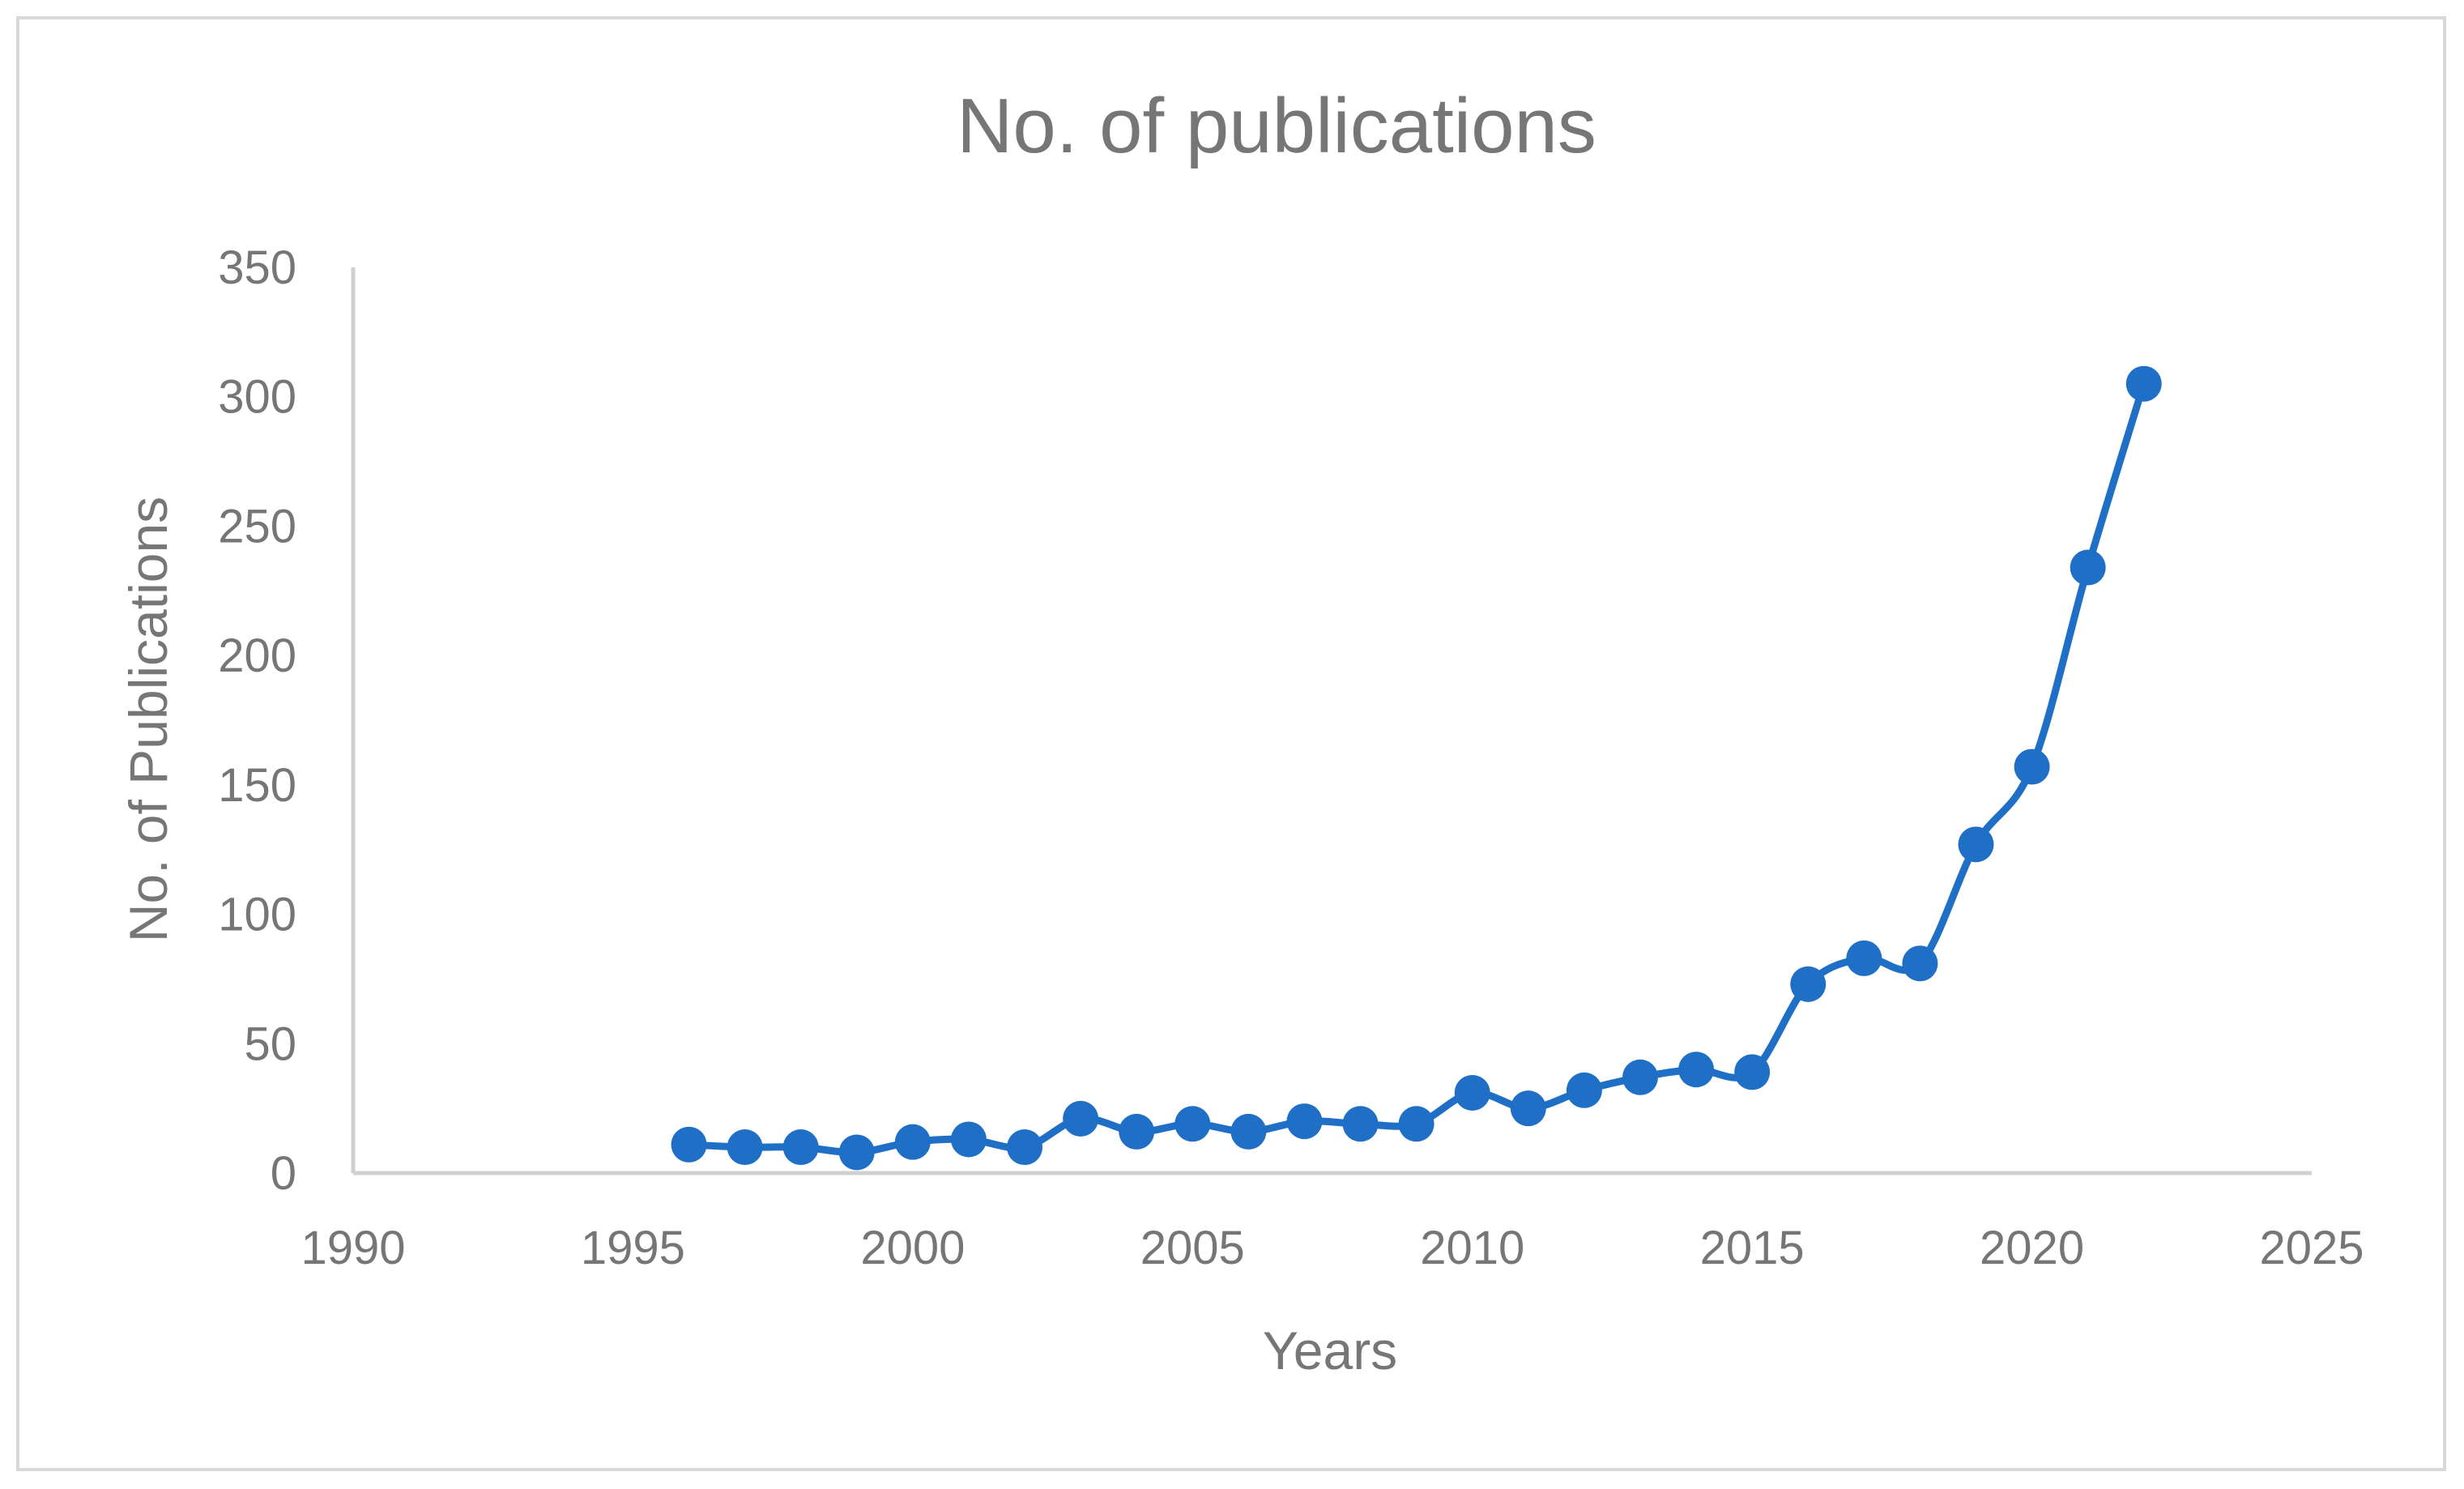  What do you see at coordinates (257, 267) in the screenshot?
I see `y-tick-label: 350` at bounding box center [257, 267].